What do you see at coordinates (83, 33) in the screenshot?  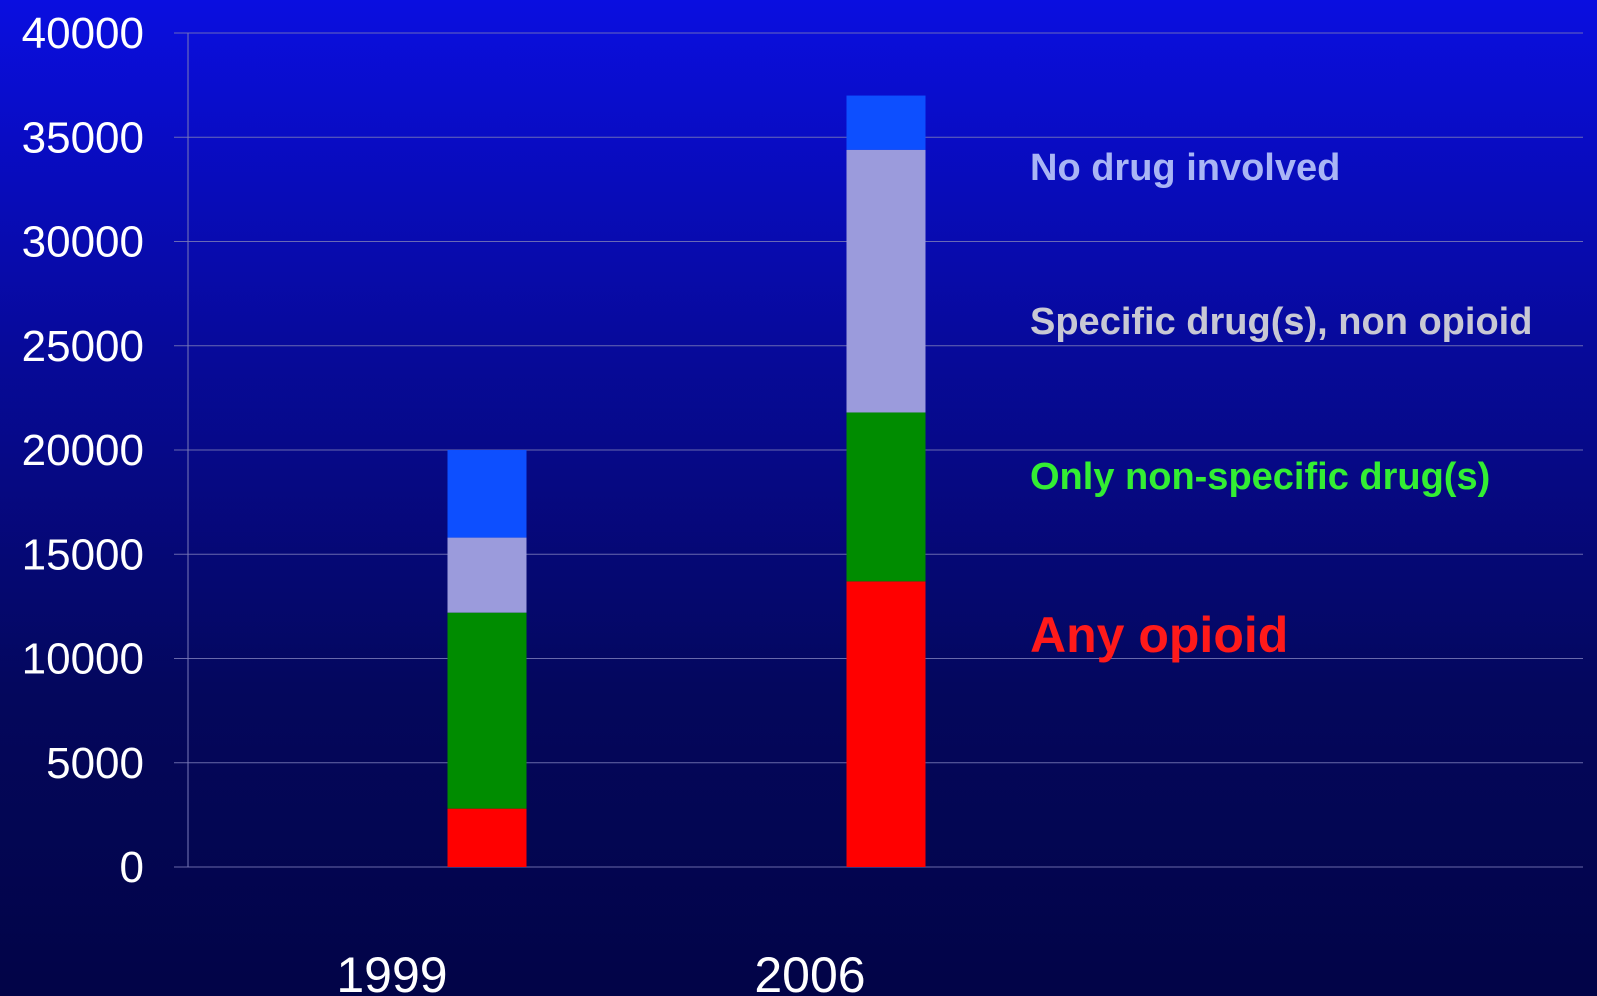 I see `y-tick-label: 40000` at bounding box center [83, 33].